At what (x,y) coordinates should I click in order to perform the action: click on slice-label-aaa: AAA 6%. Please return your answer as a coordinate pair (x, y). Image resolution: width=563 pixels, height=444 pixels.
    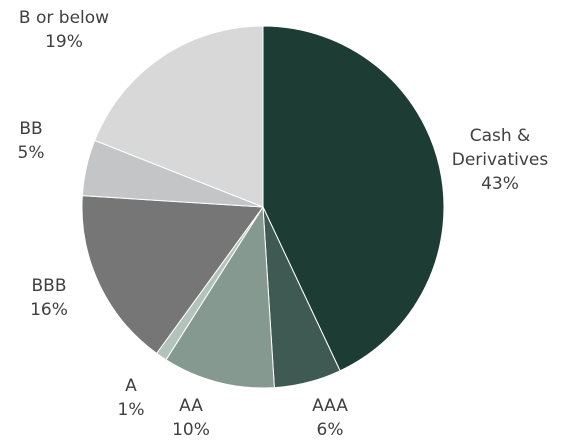
    Looking at the image, I should click on (330, 418).